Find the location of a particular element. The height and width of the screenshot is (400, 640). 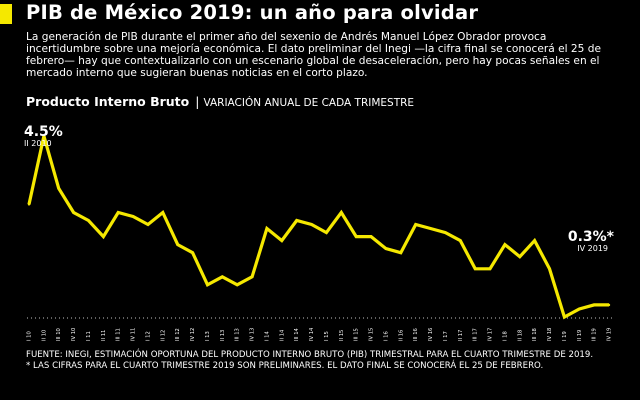

x-tick-label: II 17 is located at coordinates (461, 335).